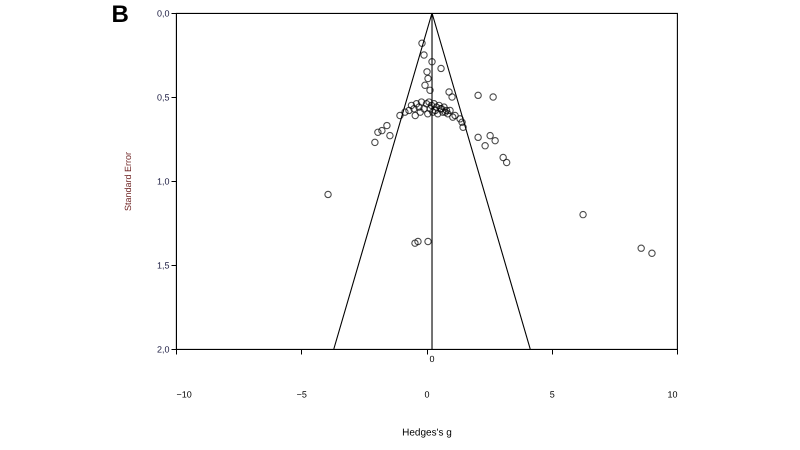 Image resolution: width=800 pixels, height=450 pixels. What do you see at coordinates (163, 349) in the screenshot?
I see `y-tick-label: 2,0` at bounding box center [163, 349].